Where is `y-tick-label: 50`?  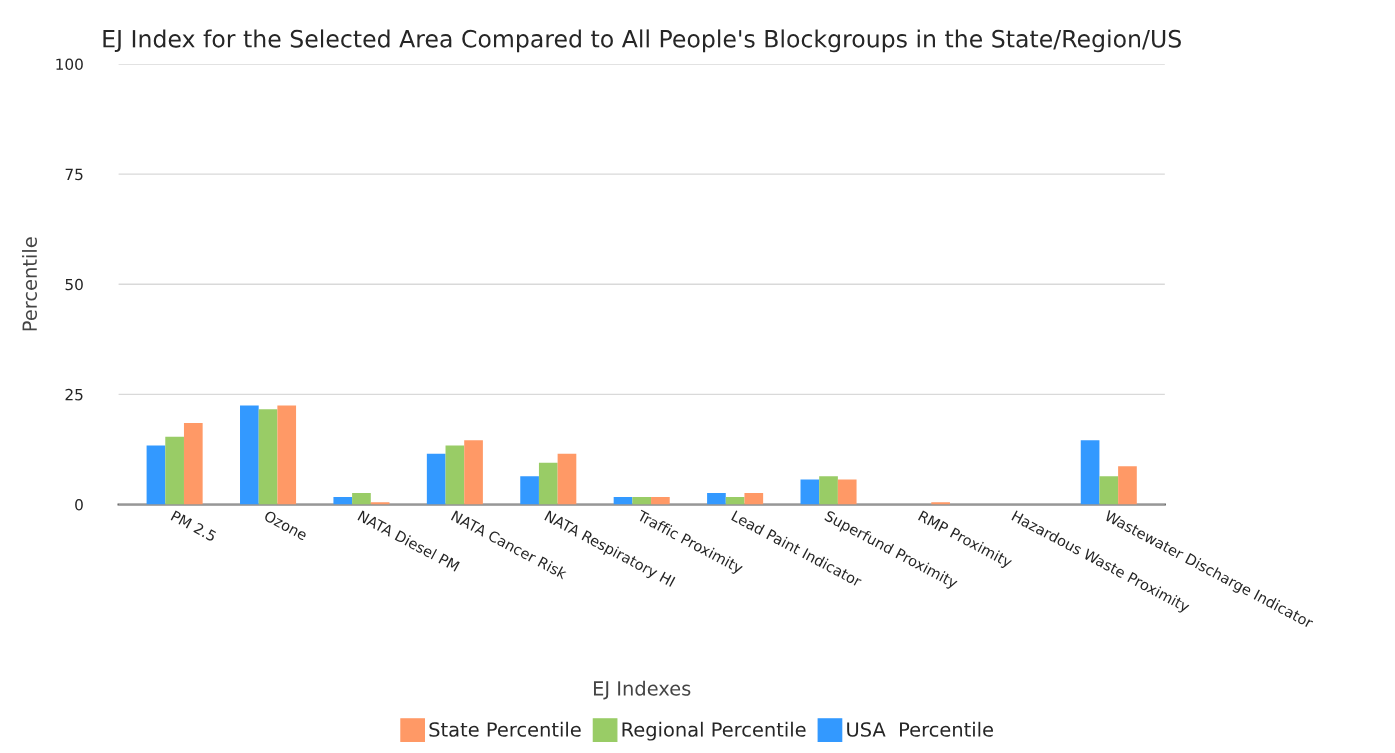 y-tick-label: 50 is located at coordinates (74, 284).